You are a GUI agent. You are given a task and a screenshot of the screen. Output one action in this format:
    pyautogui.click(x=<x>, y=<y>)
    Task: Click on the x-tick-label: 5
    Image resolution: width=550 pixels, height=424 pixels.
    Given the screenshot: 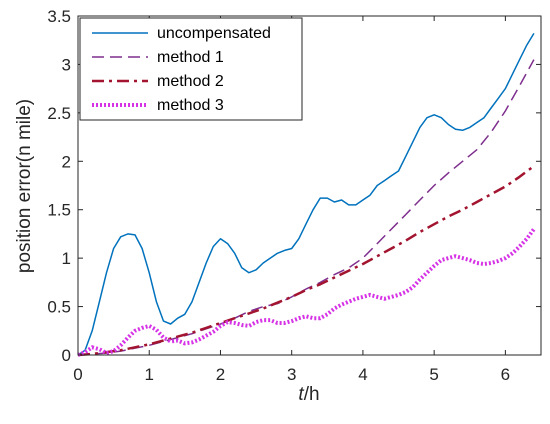 What is the action you would take?
    pyautogui.click(x=433, y=374)
    